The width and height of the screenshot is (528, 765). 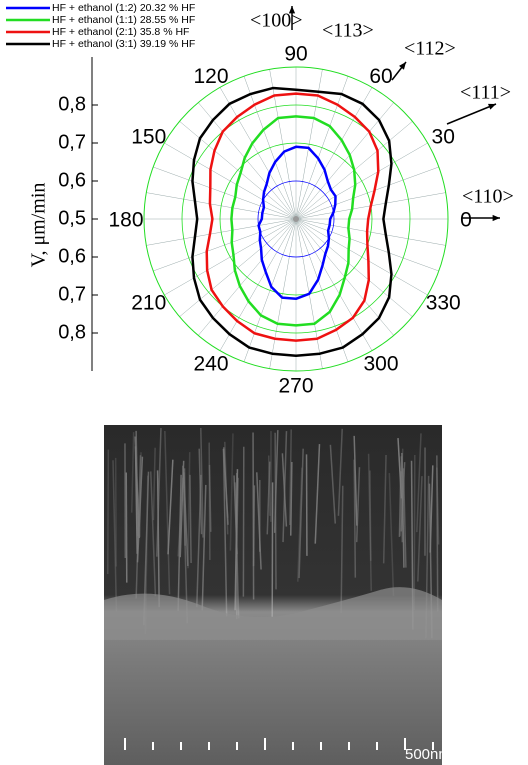 What do you see at coordinates (276, 21) in the screenshot?
I see `direction-label: <100>` at bounding box center [276, 21].